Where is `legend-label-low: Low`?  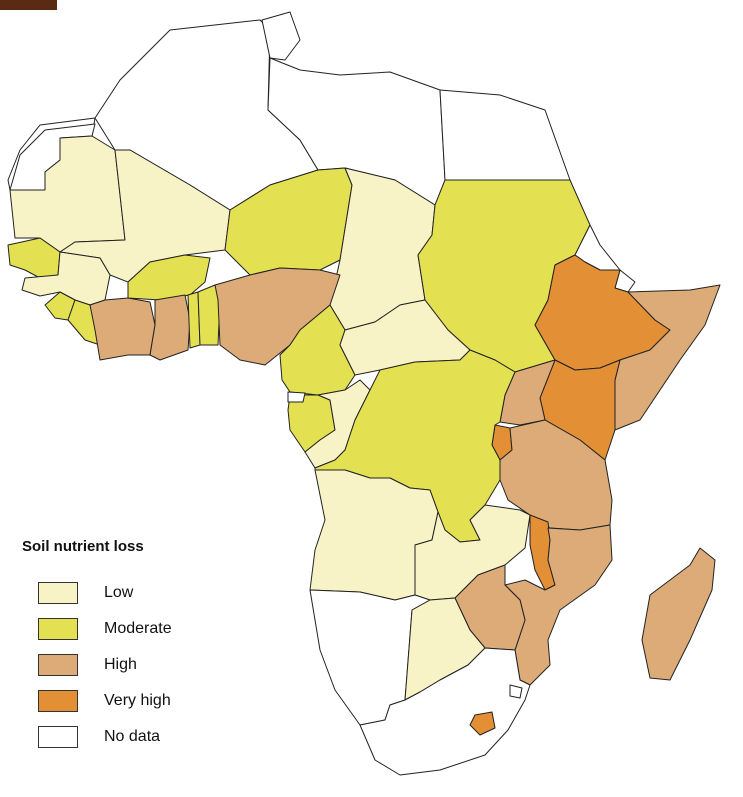 legend-label-low: Low is located at coordinates (119, 592).